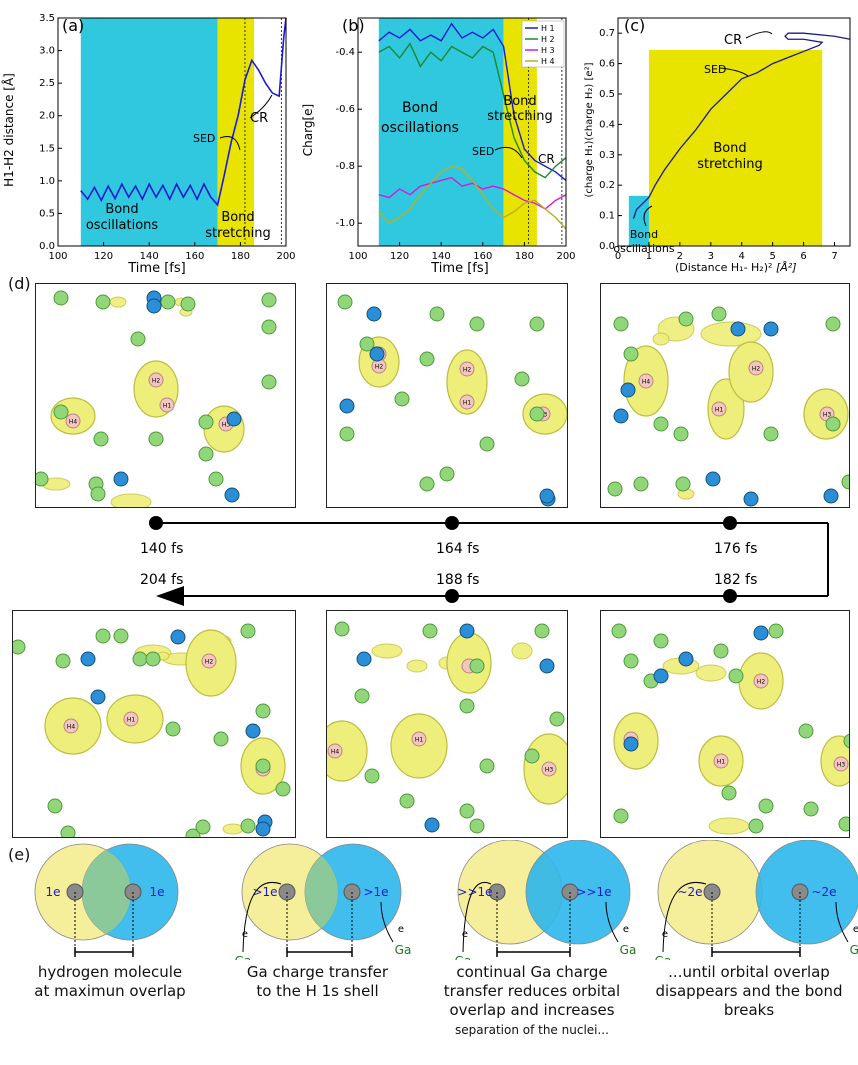  I want to click on charge-label-left-3: >>1e, so click(474, 892).